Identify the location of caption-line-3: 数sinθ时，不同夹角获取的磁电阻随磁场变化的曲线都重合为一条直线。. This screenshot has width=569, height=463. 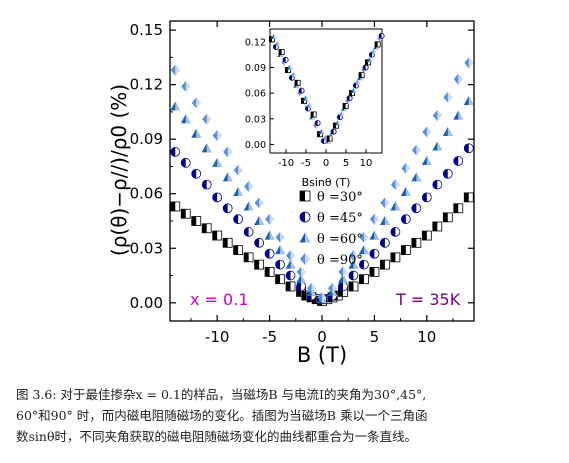
(216, 436).